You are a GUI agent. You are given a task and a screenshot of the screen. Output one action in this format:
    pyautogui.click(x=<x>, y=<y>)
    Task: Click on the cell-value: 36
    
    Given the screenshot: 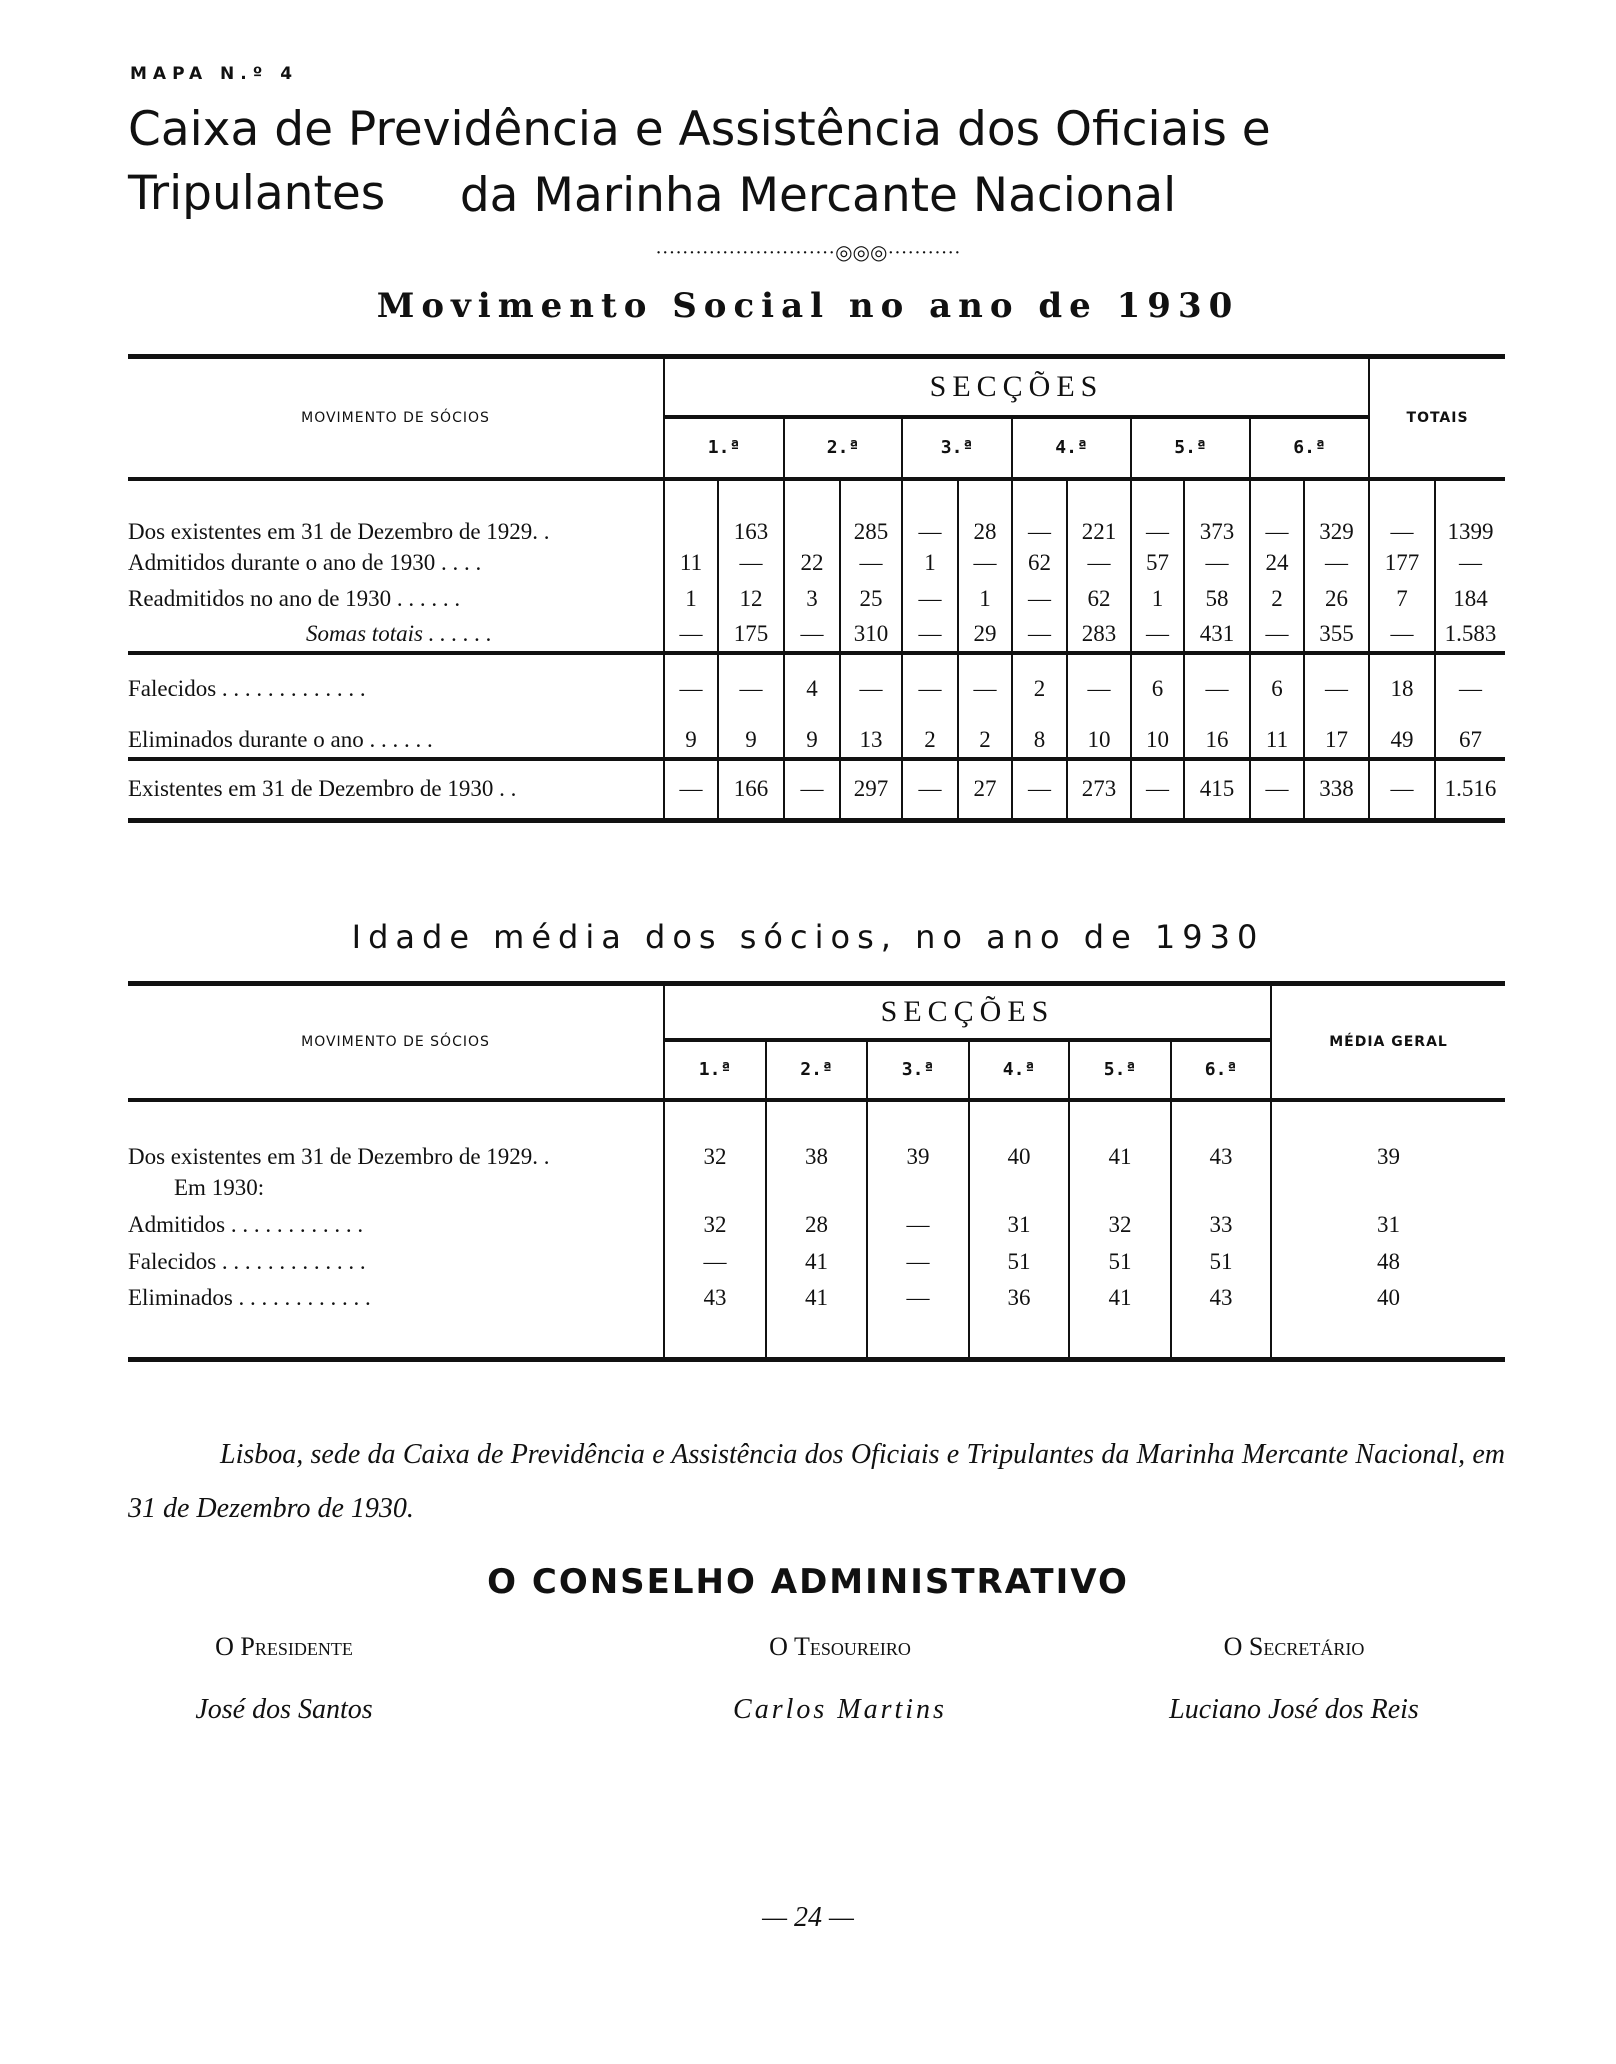 What is the action you would take?
    pyautogui.click(x=1018, y=1297)
    